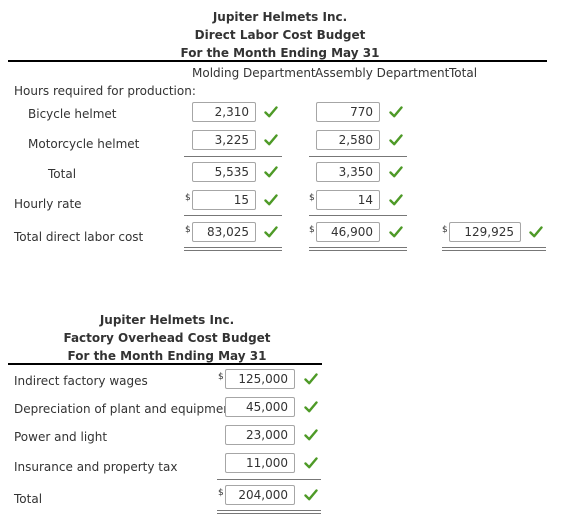 Image resolution: width=565 pixels, height=528 pixels. What do you see at coordinates (348, 200) in the screenshot?
I see `assembly-hourly-rate-input: 14` at bounding box center [348, 200].